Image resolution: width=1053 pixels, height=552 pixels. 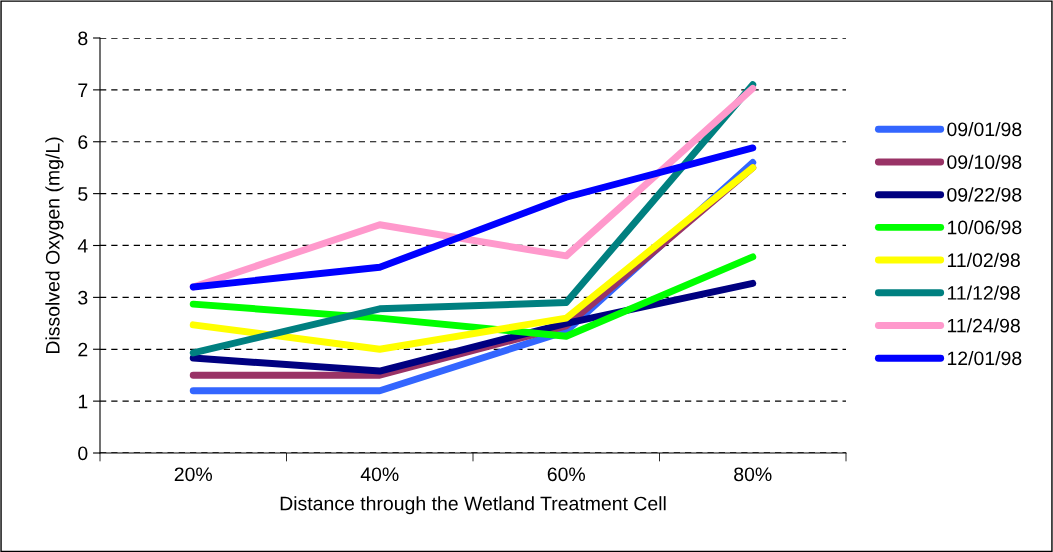 I want to click on legend-label: 10/06/98, so click(x=984, y=227).